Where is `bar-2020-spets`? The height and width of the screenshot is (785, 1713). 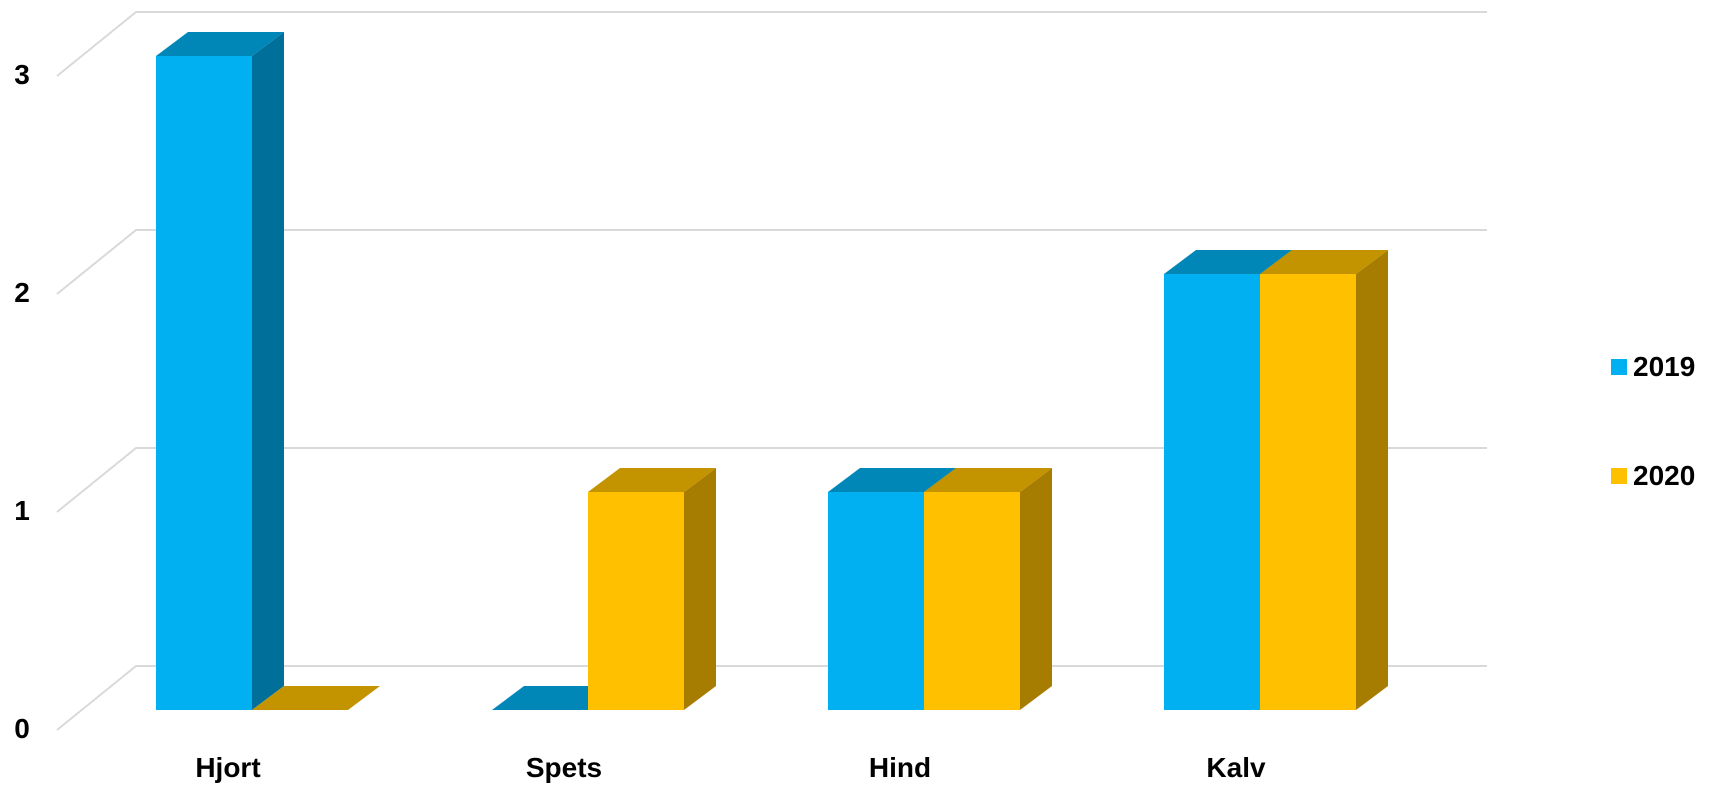 bar-2020-spets is located at coordinates (652, 589).